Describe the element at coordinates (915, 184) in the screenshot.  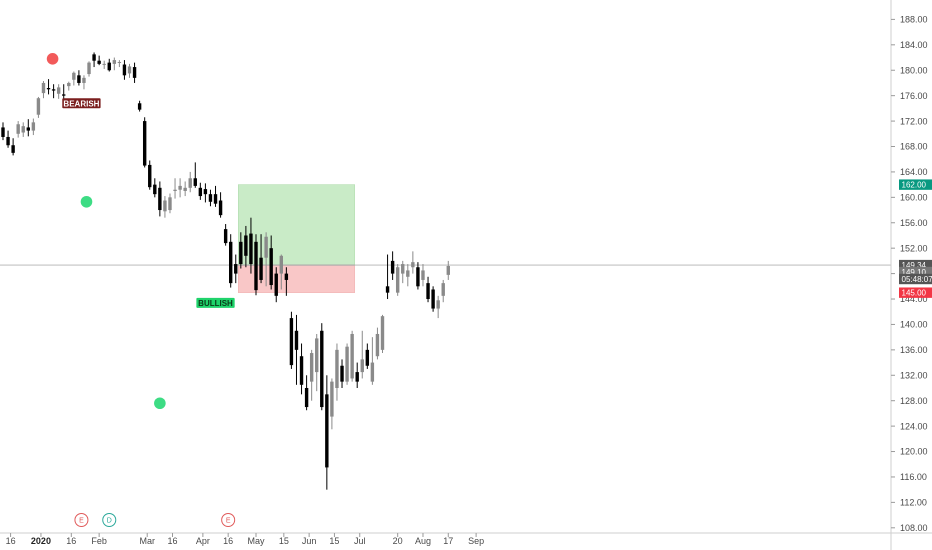
I see `price-label: 162.00` at that location.